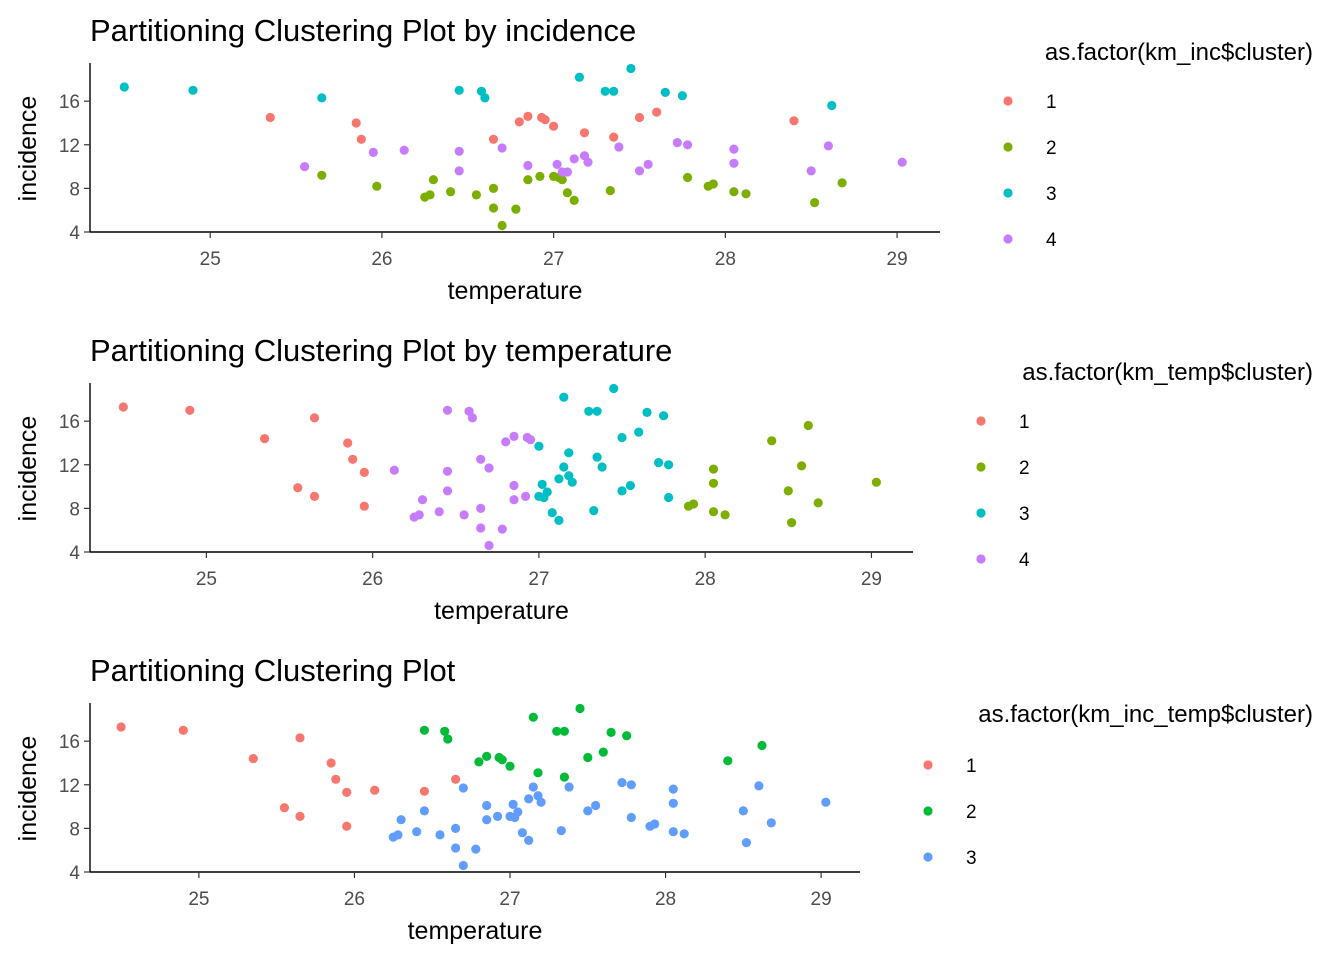 Image resolution: width=1344 pixels, height=960 pixels. What do you see at coordinates (74, 553) in the screenshot?
I see `y-tick-label: 4` at bounding box center [74, 553].